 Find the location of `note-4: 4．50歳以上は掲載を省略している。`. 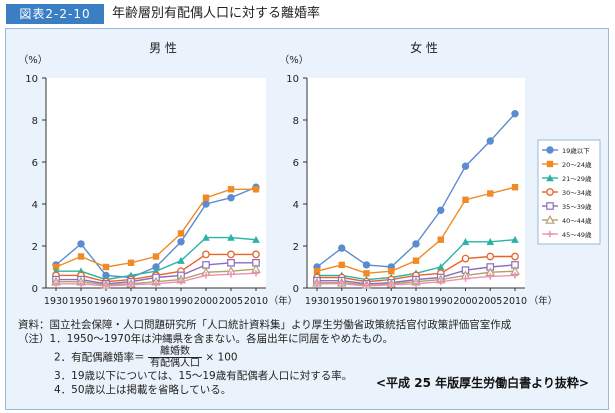

note-4: 4．50歳以上は掲載を省略している。 is located at coordinates (143, 390).